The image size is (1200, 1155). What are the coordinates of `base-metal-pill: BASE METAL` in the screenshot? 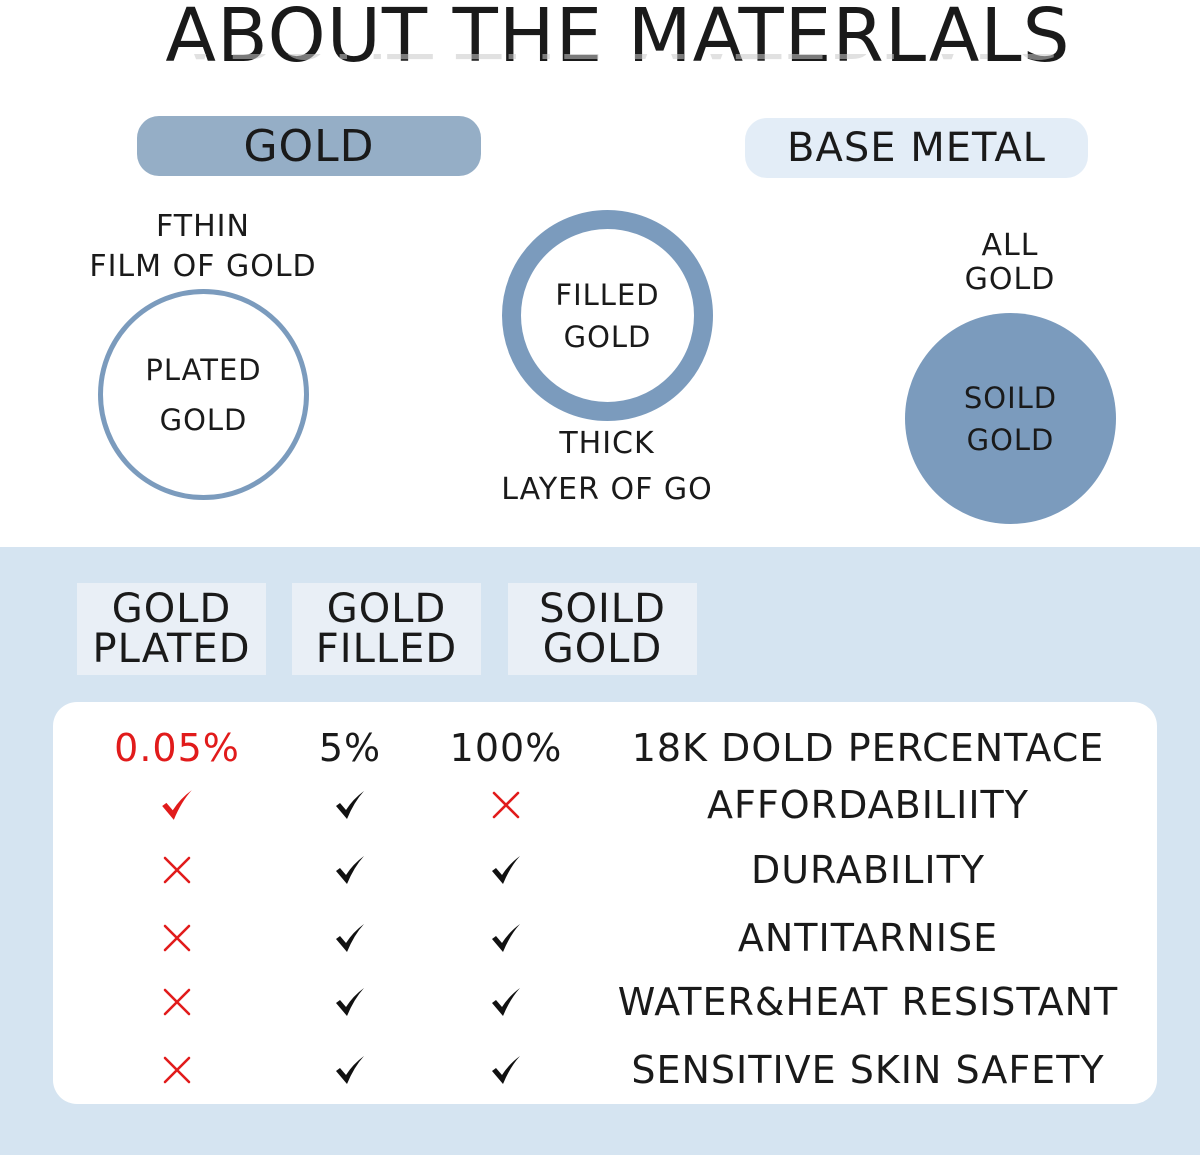 It's located at (916, 148).